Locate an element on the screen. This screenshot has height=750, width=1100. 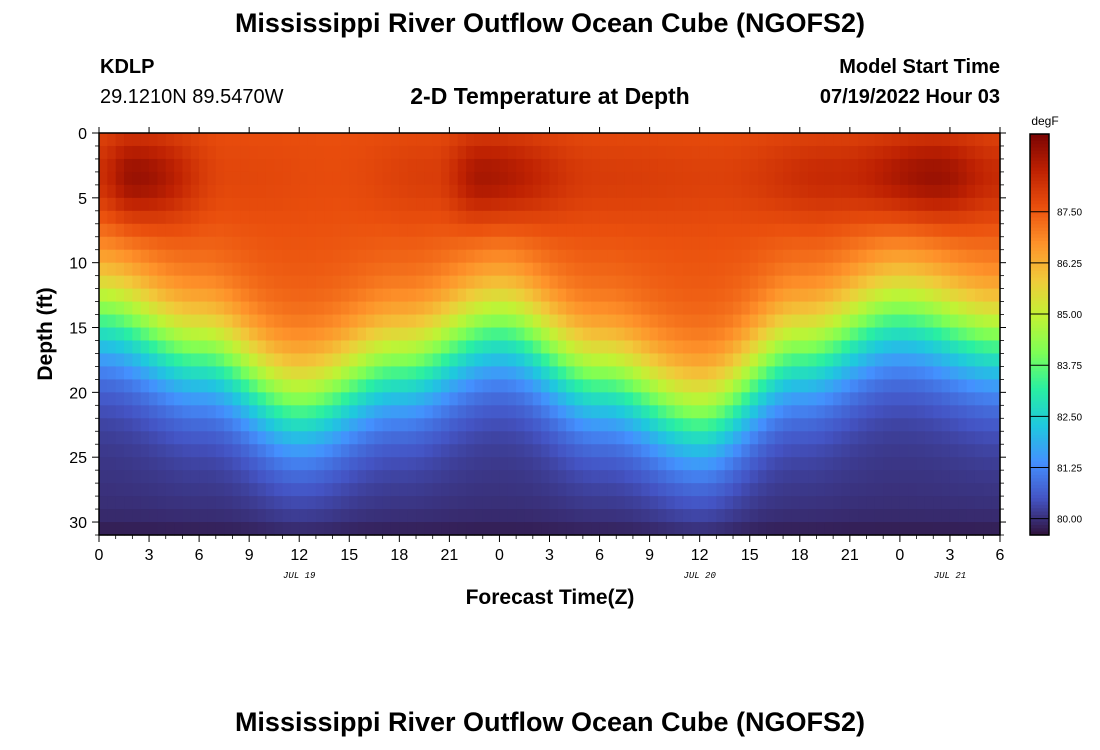
y-tick-label: 20 is located at coordinates (78, 393).